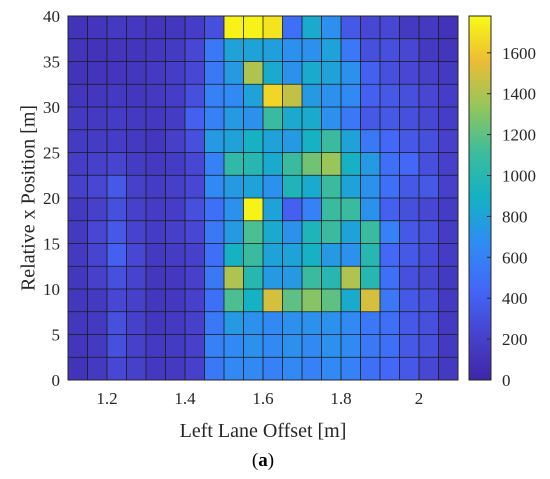 Image resolution: width=550 pixels, height=479 pixels. Describe the element at coordinates (51, 289) in the screenshot. I see `y-tick-label: 10` at that location.